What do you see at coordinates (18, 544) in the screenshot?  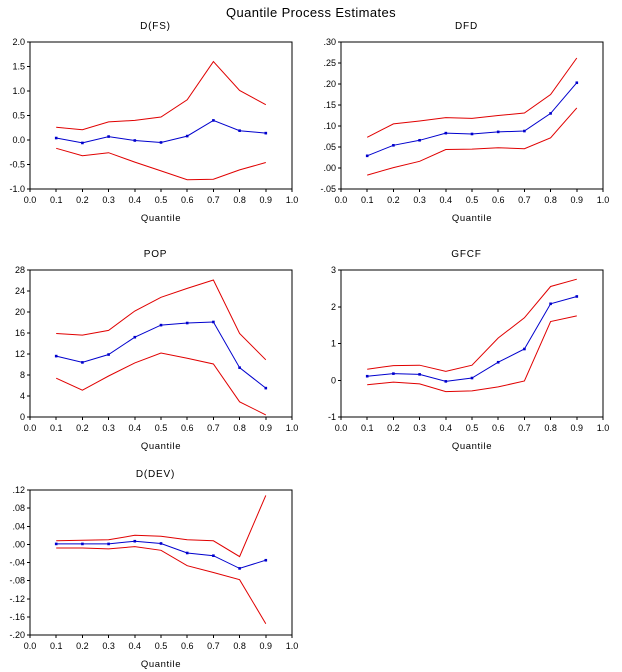 I see `y-tick-label: .00` at bounding box center [18, 544].